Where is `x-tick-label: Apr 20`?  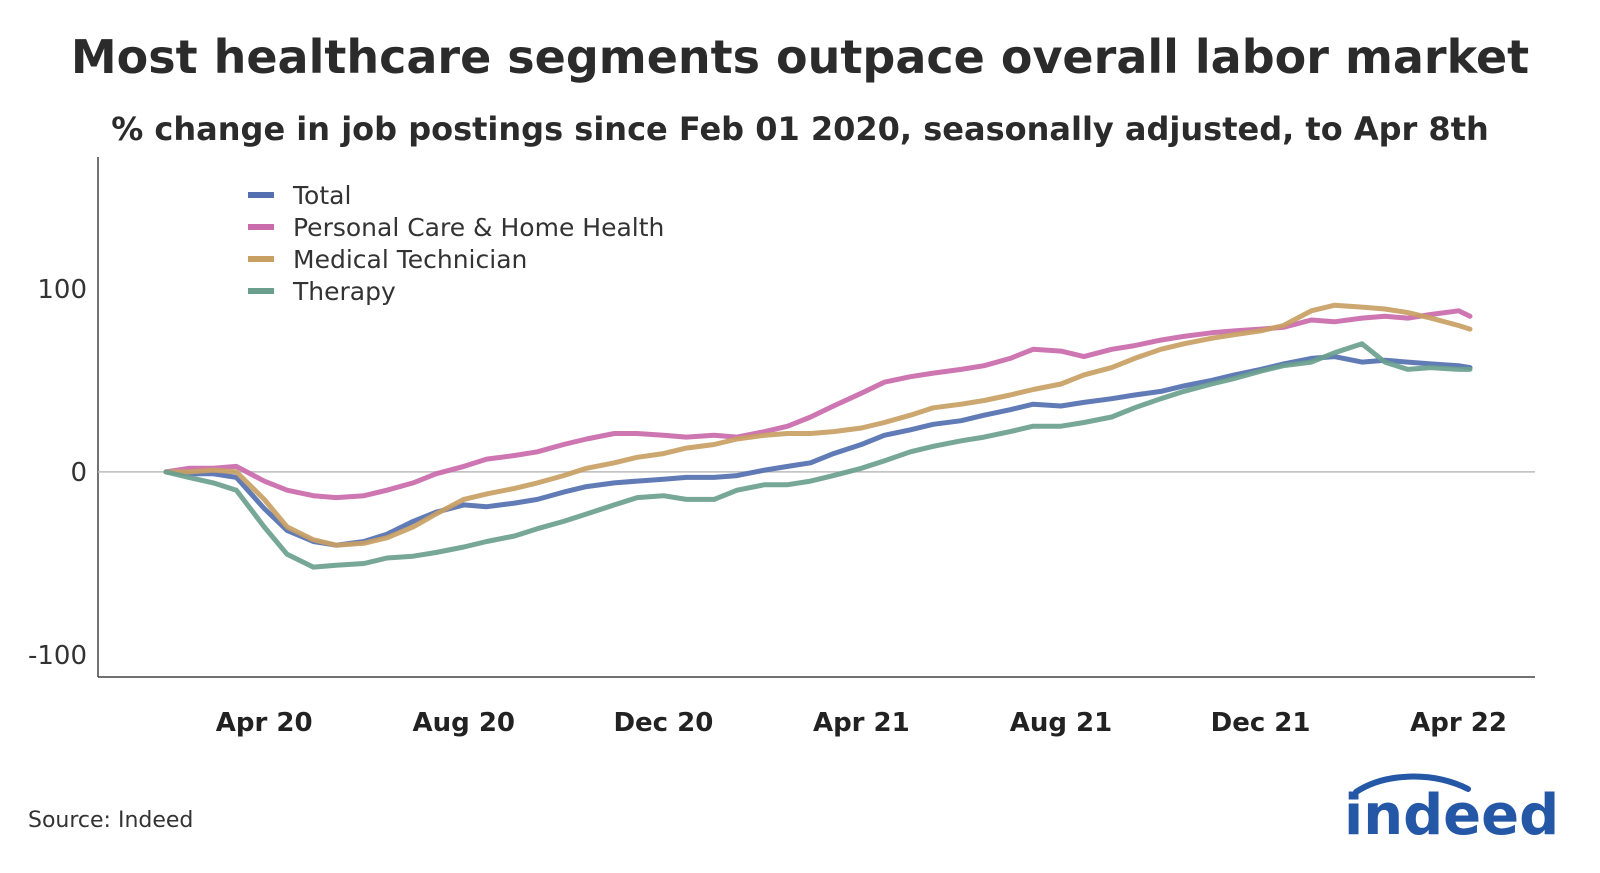 x-tick-label: Apr 20 is located at coordinates (264, 723).